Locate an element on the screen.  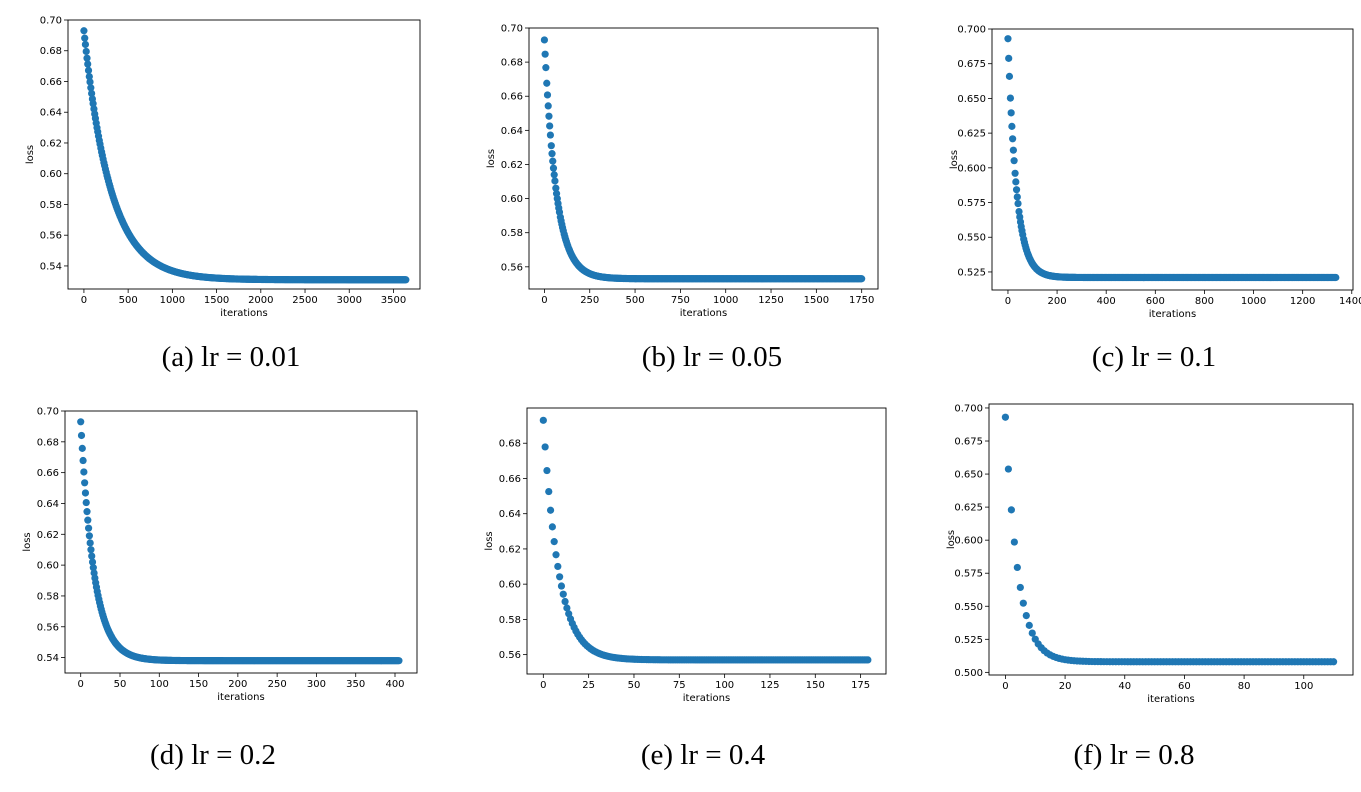
x-tick-label: 125 is located at coordinates (769, 685).